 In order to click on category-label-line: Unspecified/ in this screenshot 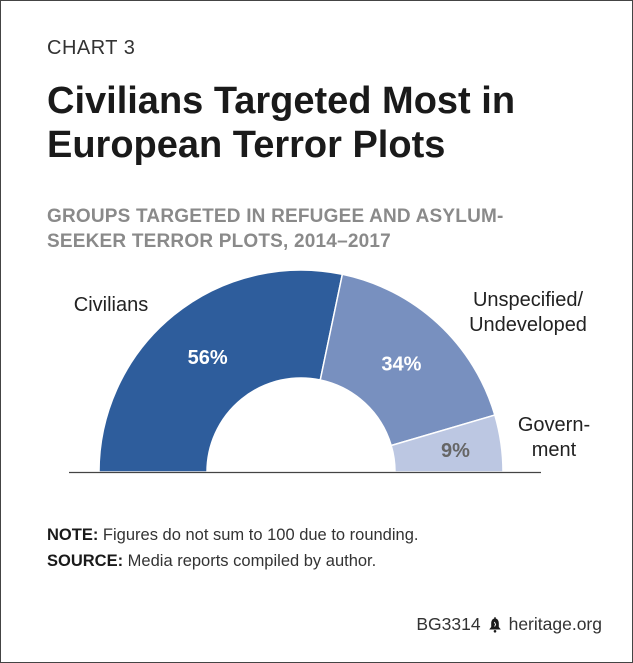, I will do `click(528, 300)`.